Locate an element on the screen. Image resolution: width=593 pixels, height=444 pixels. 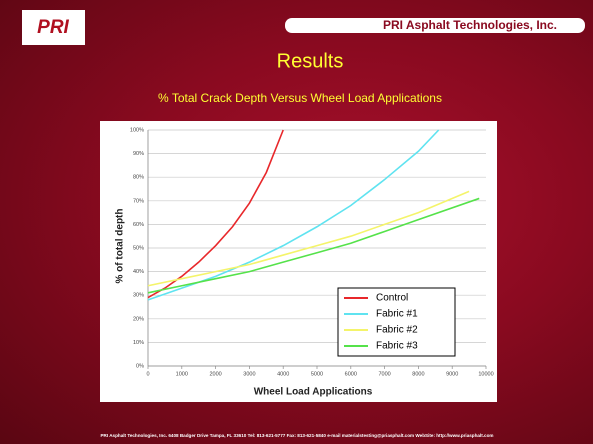
x-tick-label: 3000 is located at coordinates (249, 374).